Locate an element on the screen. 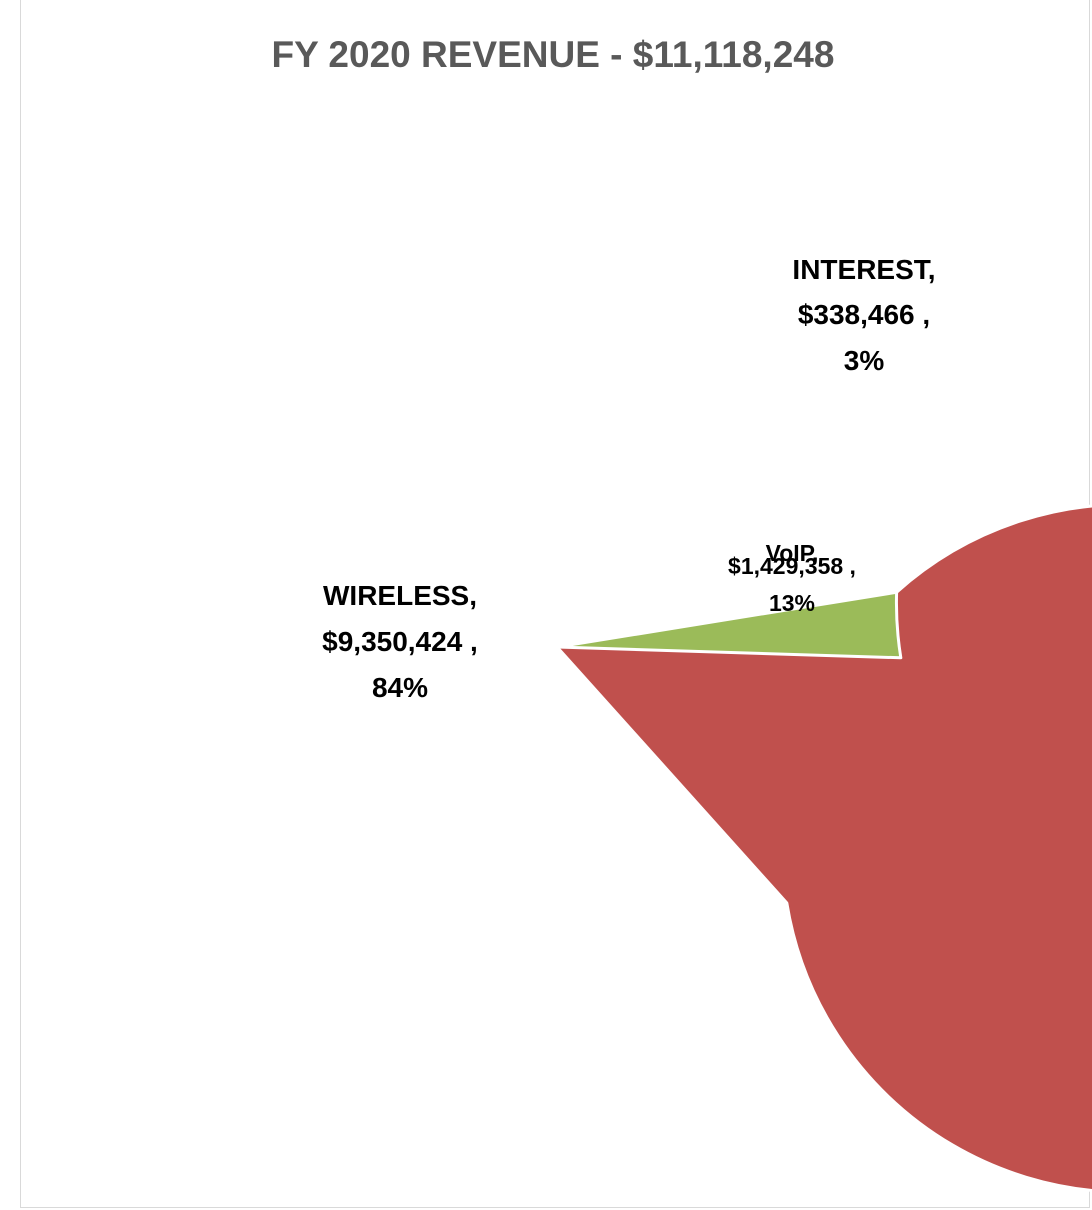  voip-category-label: VoIP, is located at coordinates (792, 553).